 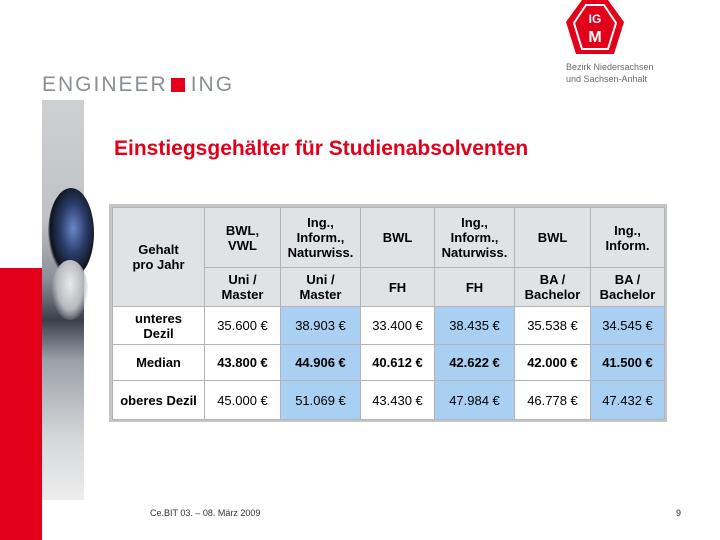 I want to click on decorative-photo-shine, so click(x=70, y=290).